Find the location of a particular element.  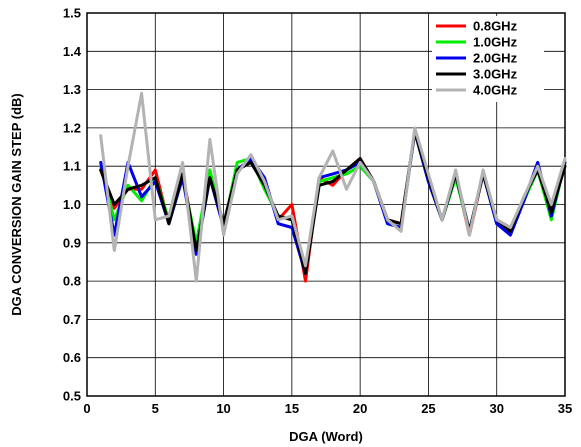

y-tick-label: 1.0 is located at coordinates (72, 204).